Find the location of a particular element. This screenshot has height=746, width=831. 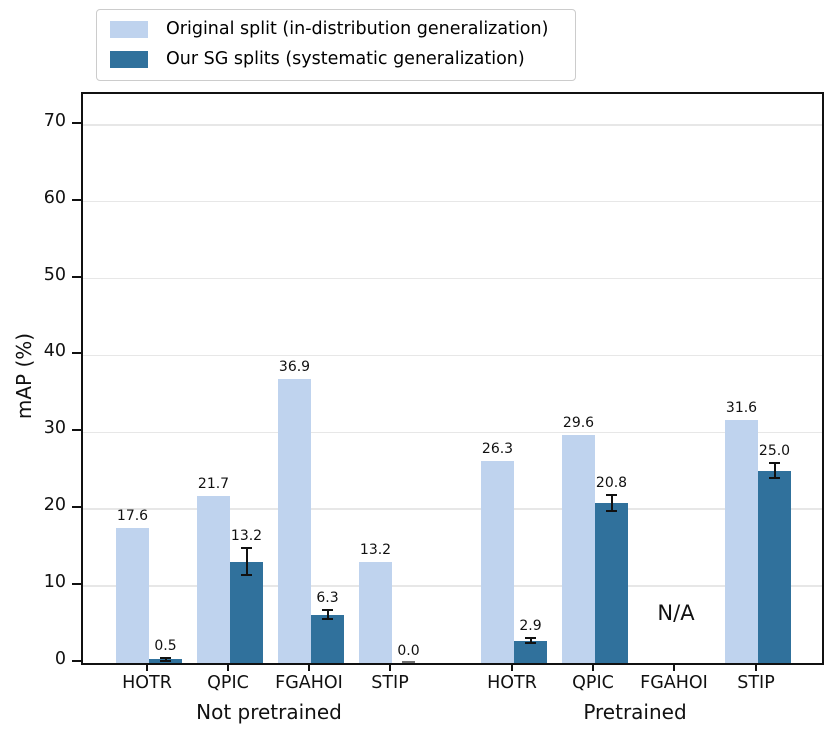

y-tick-label-0: 0 is located at coordinates (60, 659).